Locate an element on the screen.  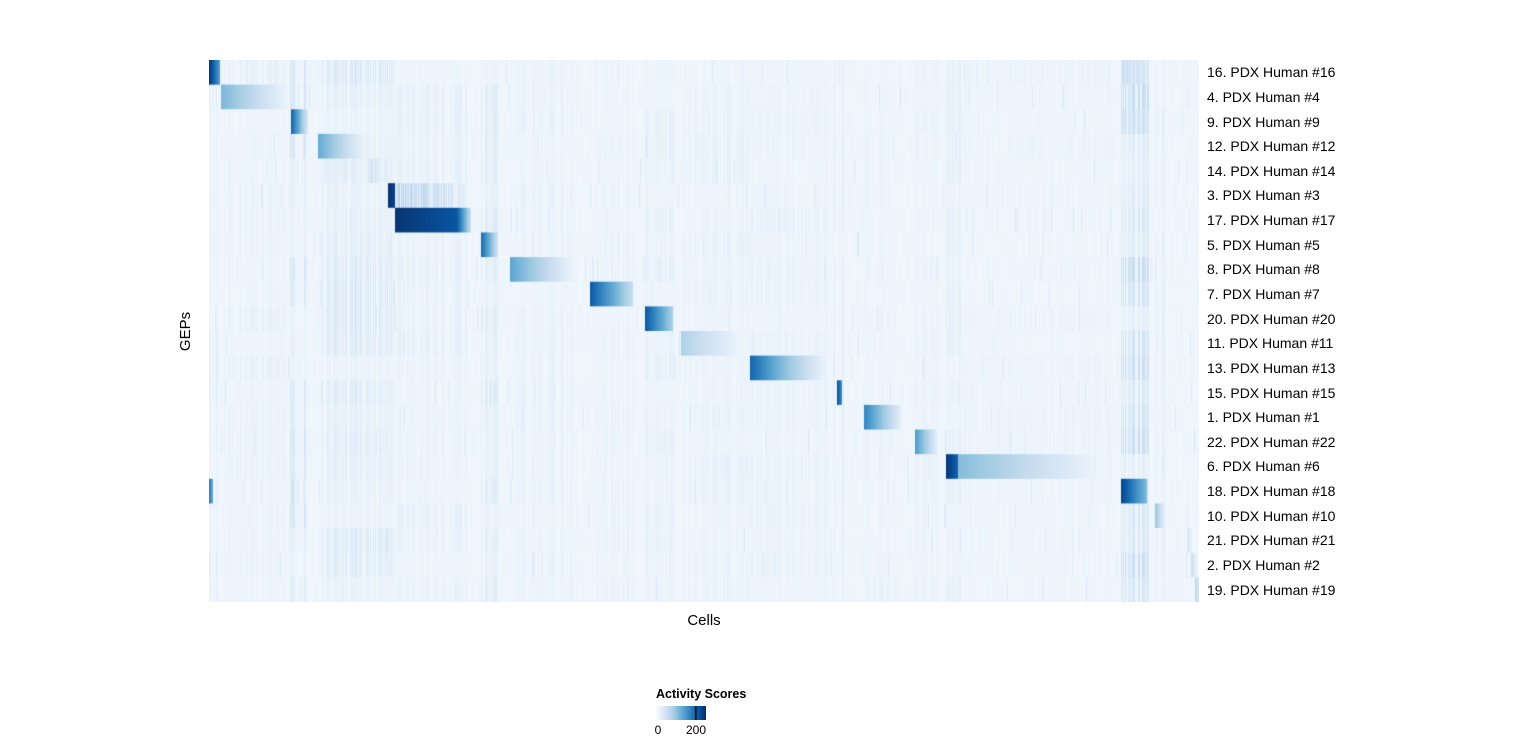
legend-title: Activity Scores is located at coordinates (701, 694).